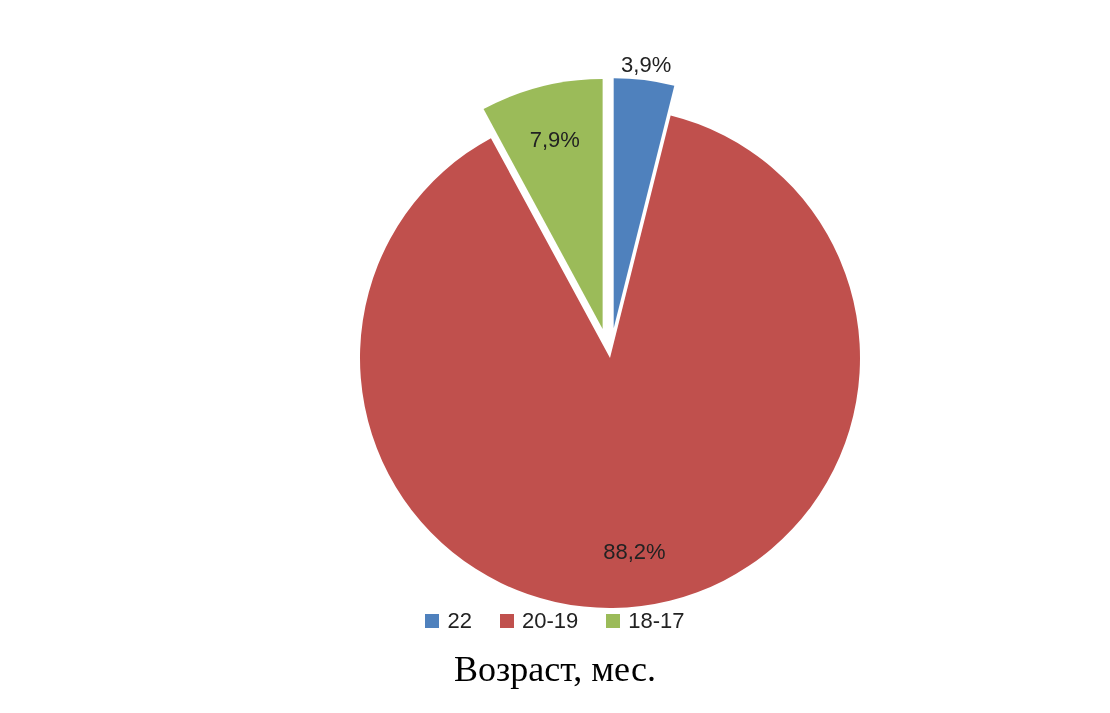 The image size is (1110, 713). What do you see at coordinates (555, 669) in the screenshot?
I see `text: Возраст, мес.` at bounding box center [555, 669].